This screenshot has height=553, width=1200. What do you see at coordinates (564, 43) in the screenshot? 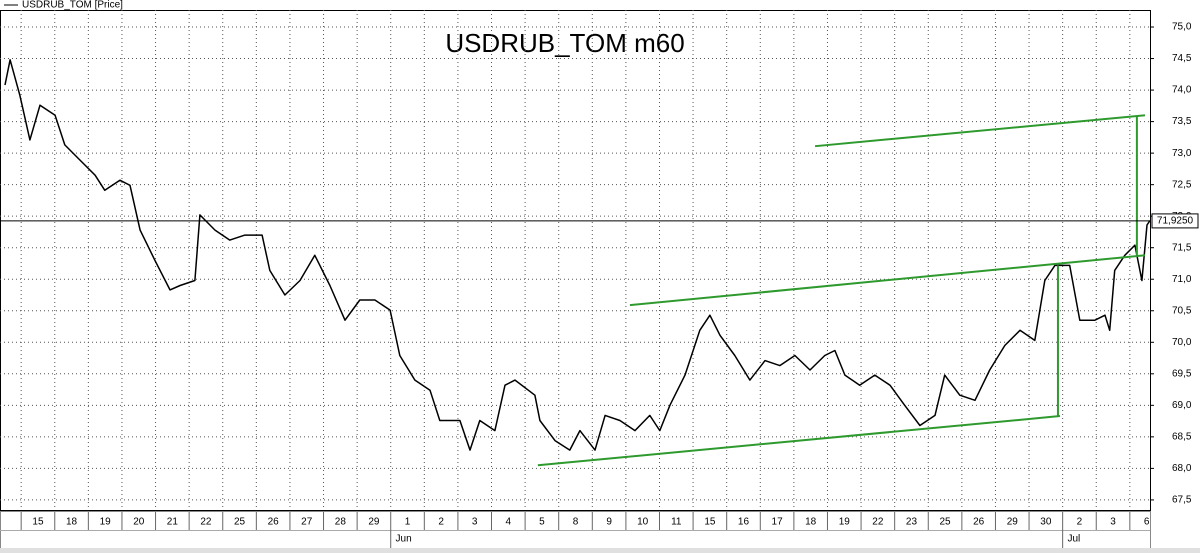
I see `chart-title: USDRUB_TOM m60` at bounding box center [564, 43].